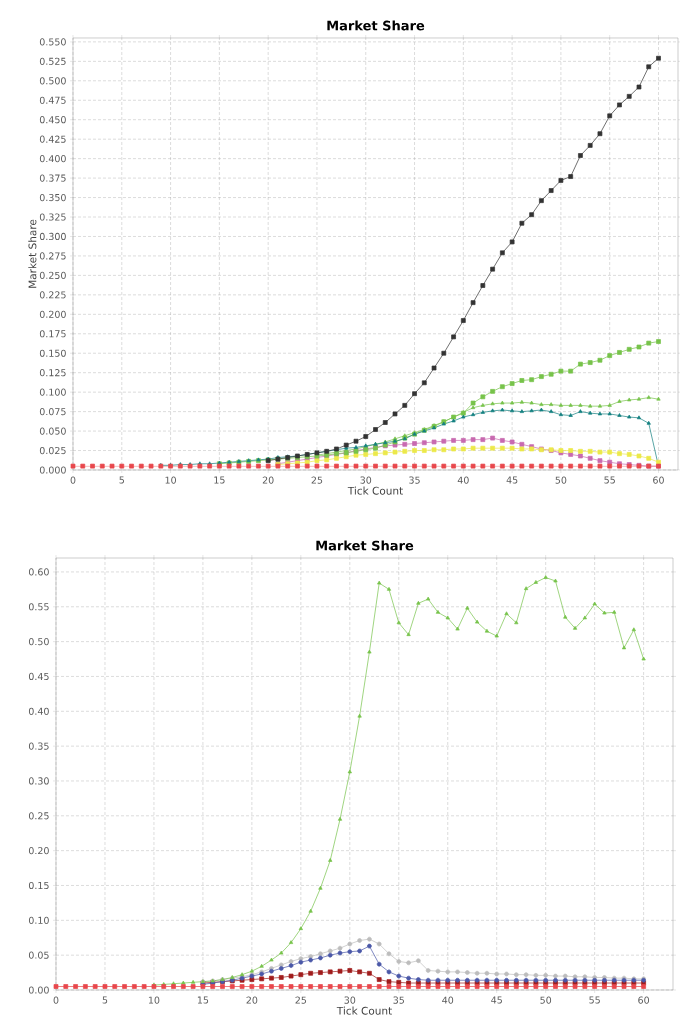 This screenshot has height=1032, width=680. What do you see at coordinates (38, 920) in the screenshot?
I see `y-tick-label: 0.10` at bounding box center [38, 920].